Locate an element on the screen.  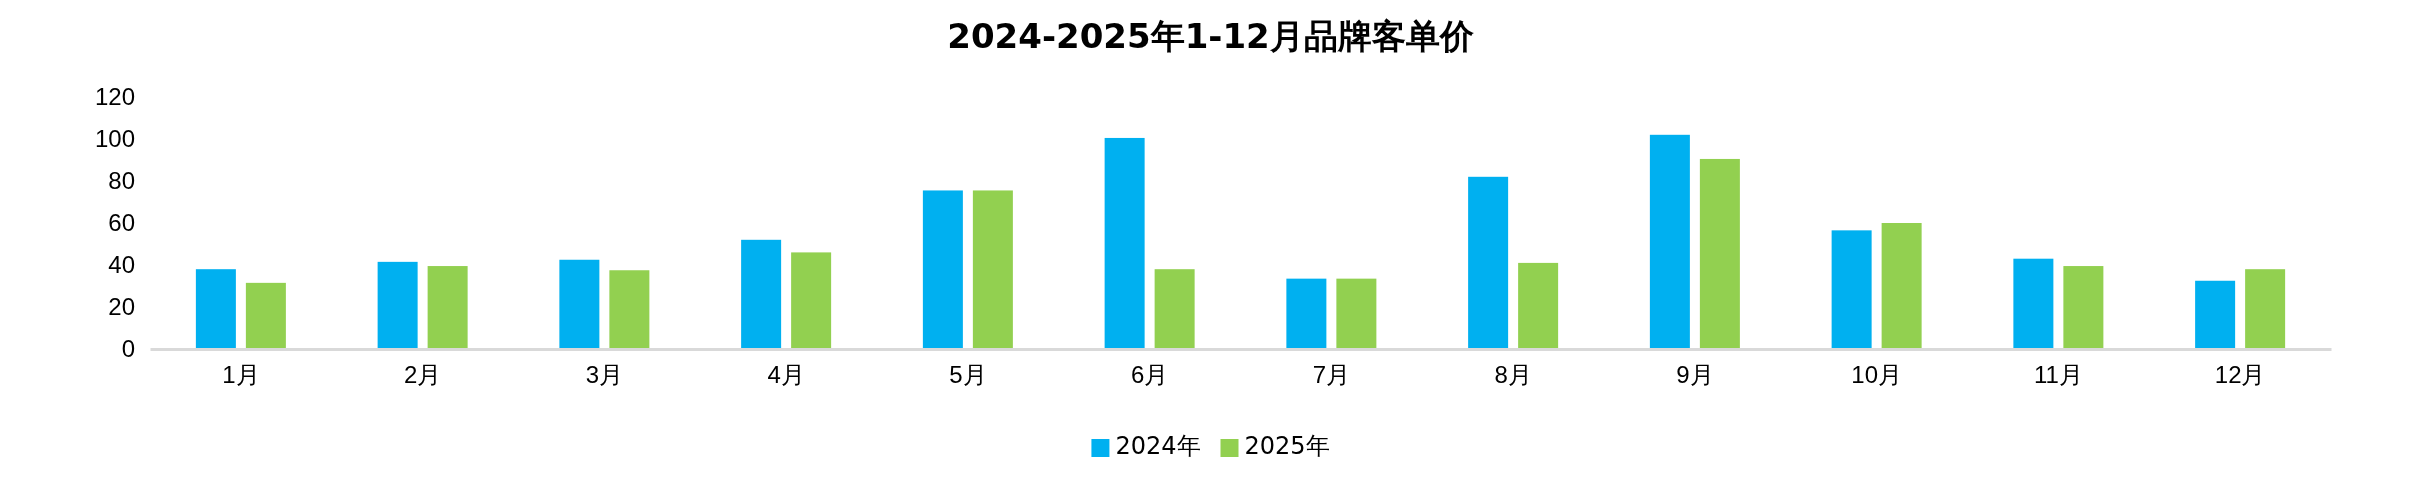
x-tick-label: 10月 is located at coordinates (1876, 375).